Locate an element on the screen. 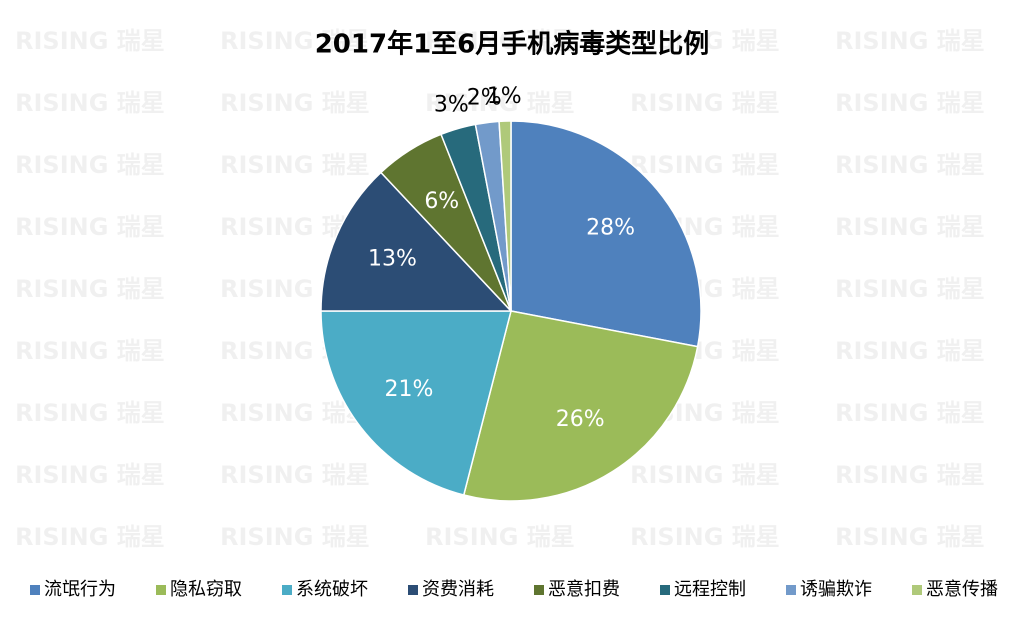 The width and height of the screenshot is (1024, 640). data-label: 6% is located at coordinates (441, 201).